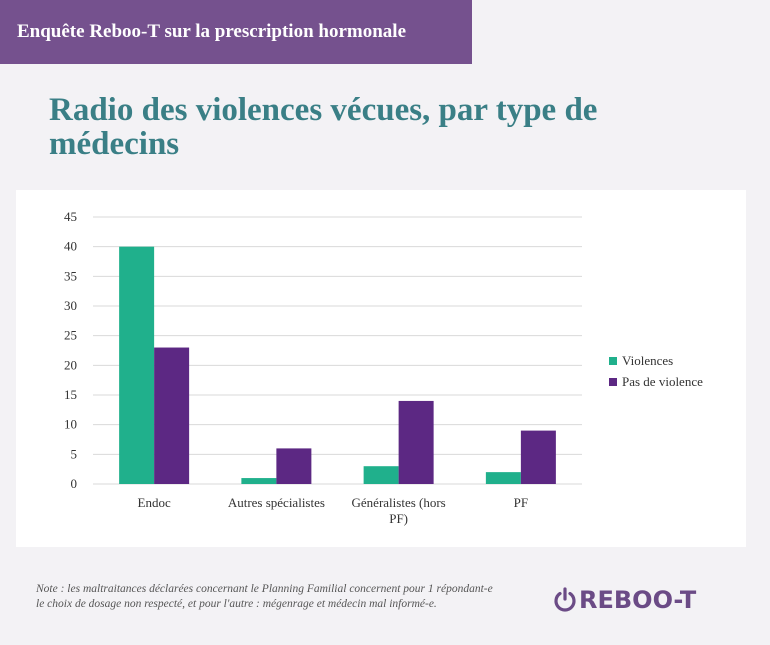 This screenshot has width=770, height=645. Describe the element at coordinates (638, 600) in the screenshot. I see `logo-text: REBOO-T` at that location.